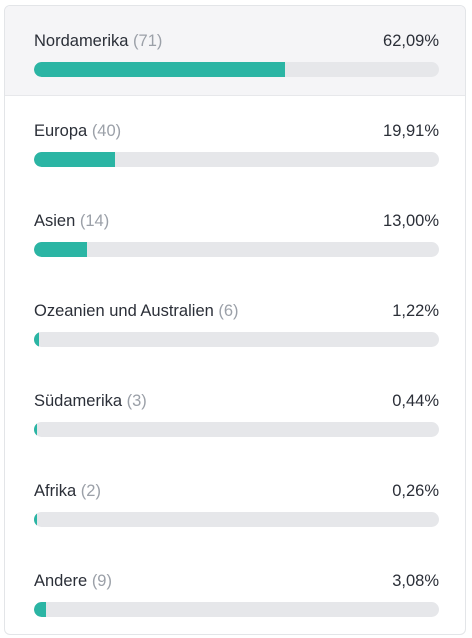 Image resolution: width=472 pixels, height=638 pixels. Describe the element at coordinates (94, 220) in the screenshot. I see `region-count: (14)` at that location.